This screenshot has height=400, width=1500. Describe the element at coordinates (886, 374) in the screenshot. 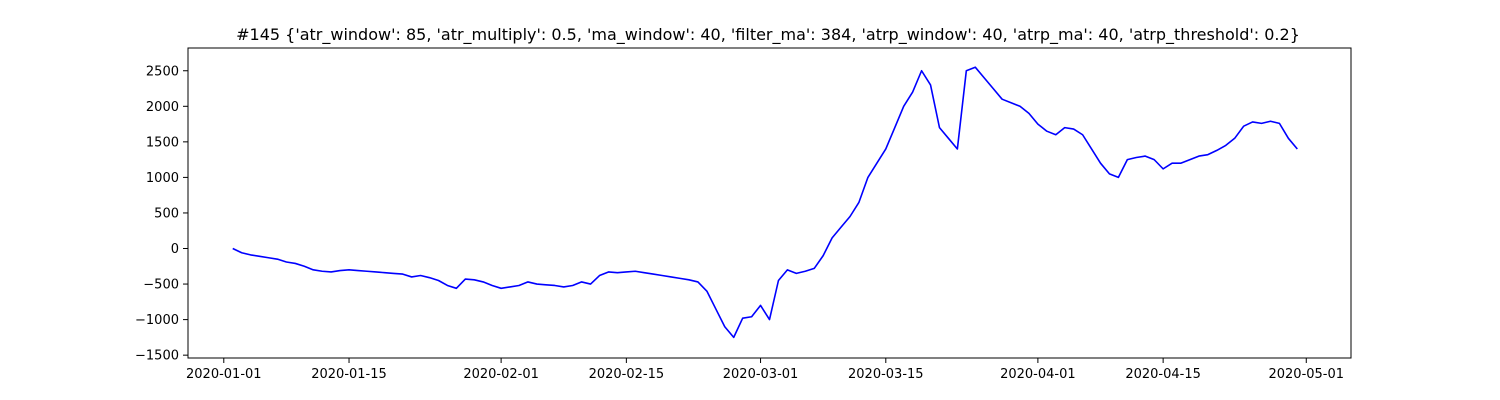

I see `x-tick-label: 2020-03-15` at that location.